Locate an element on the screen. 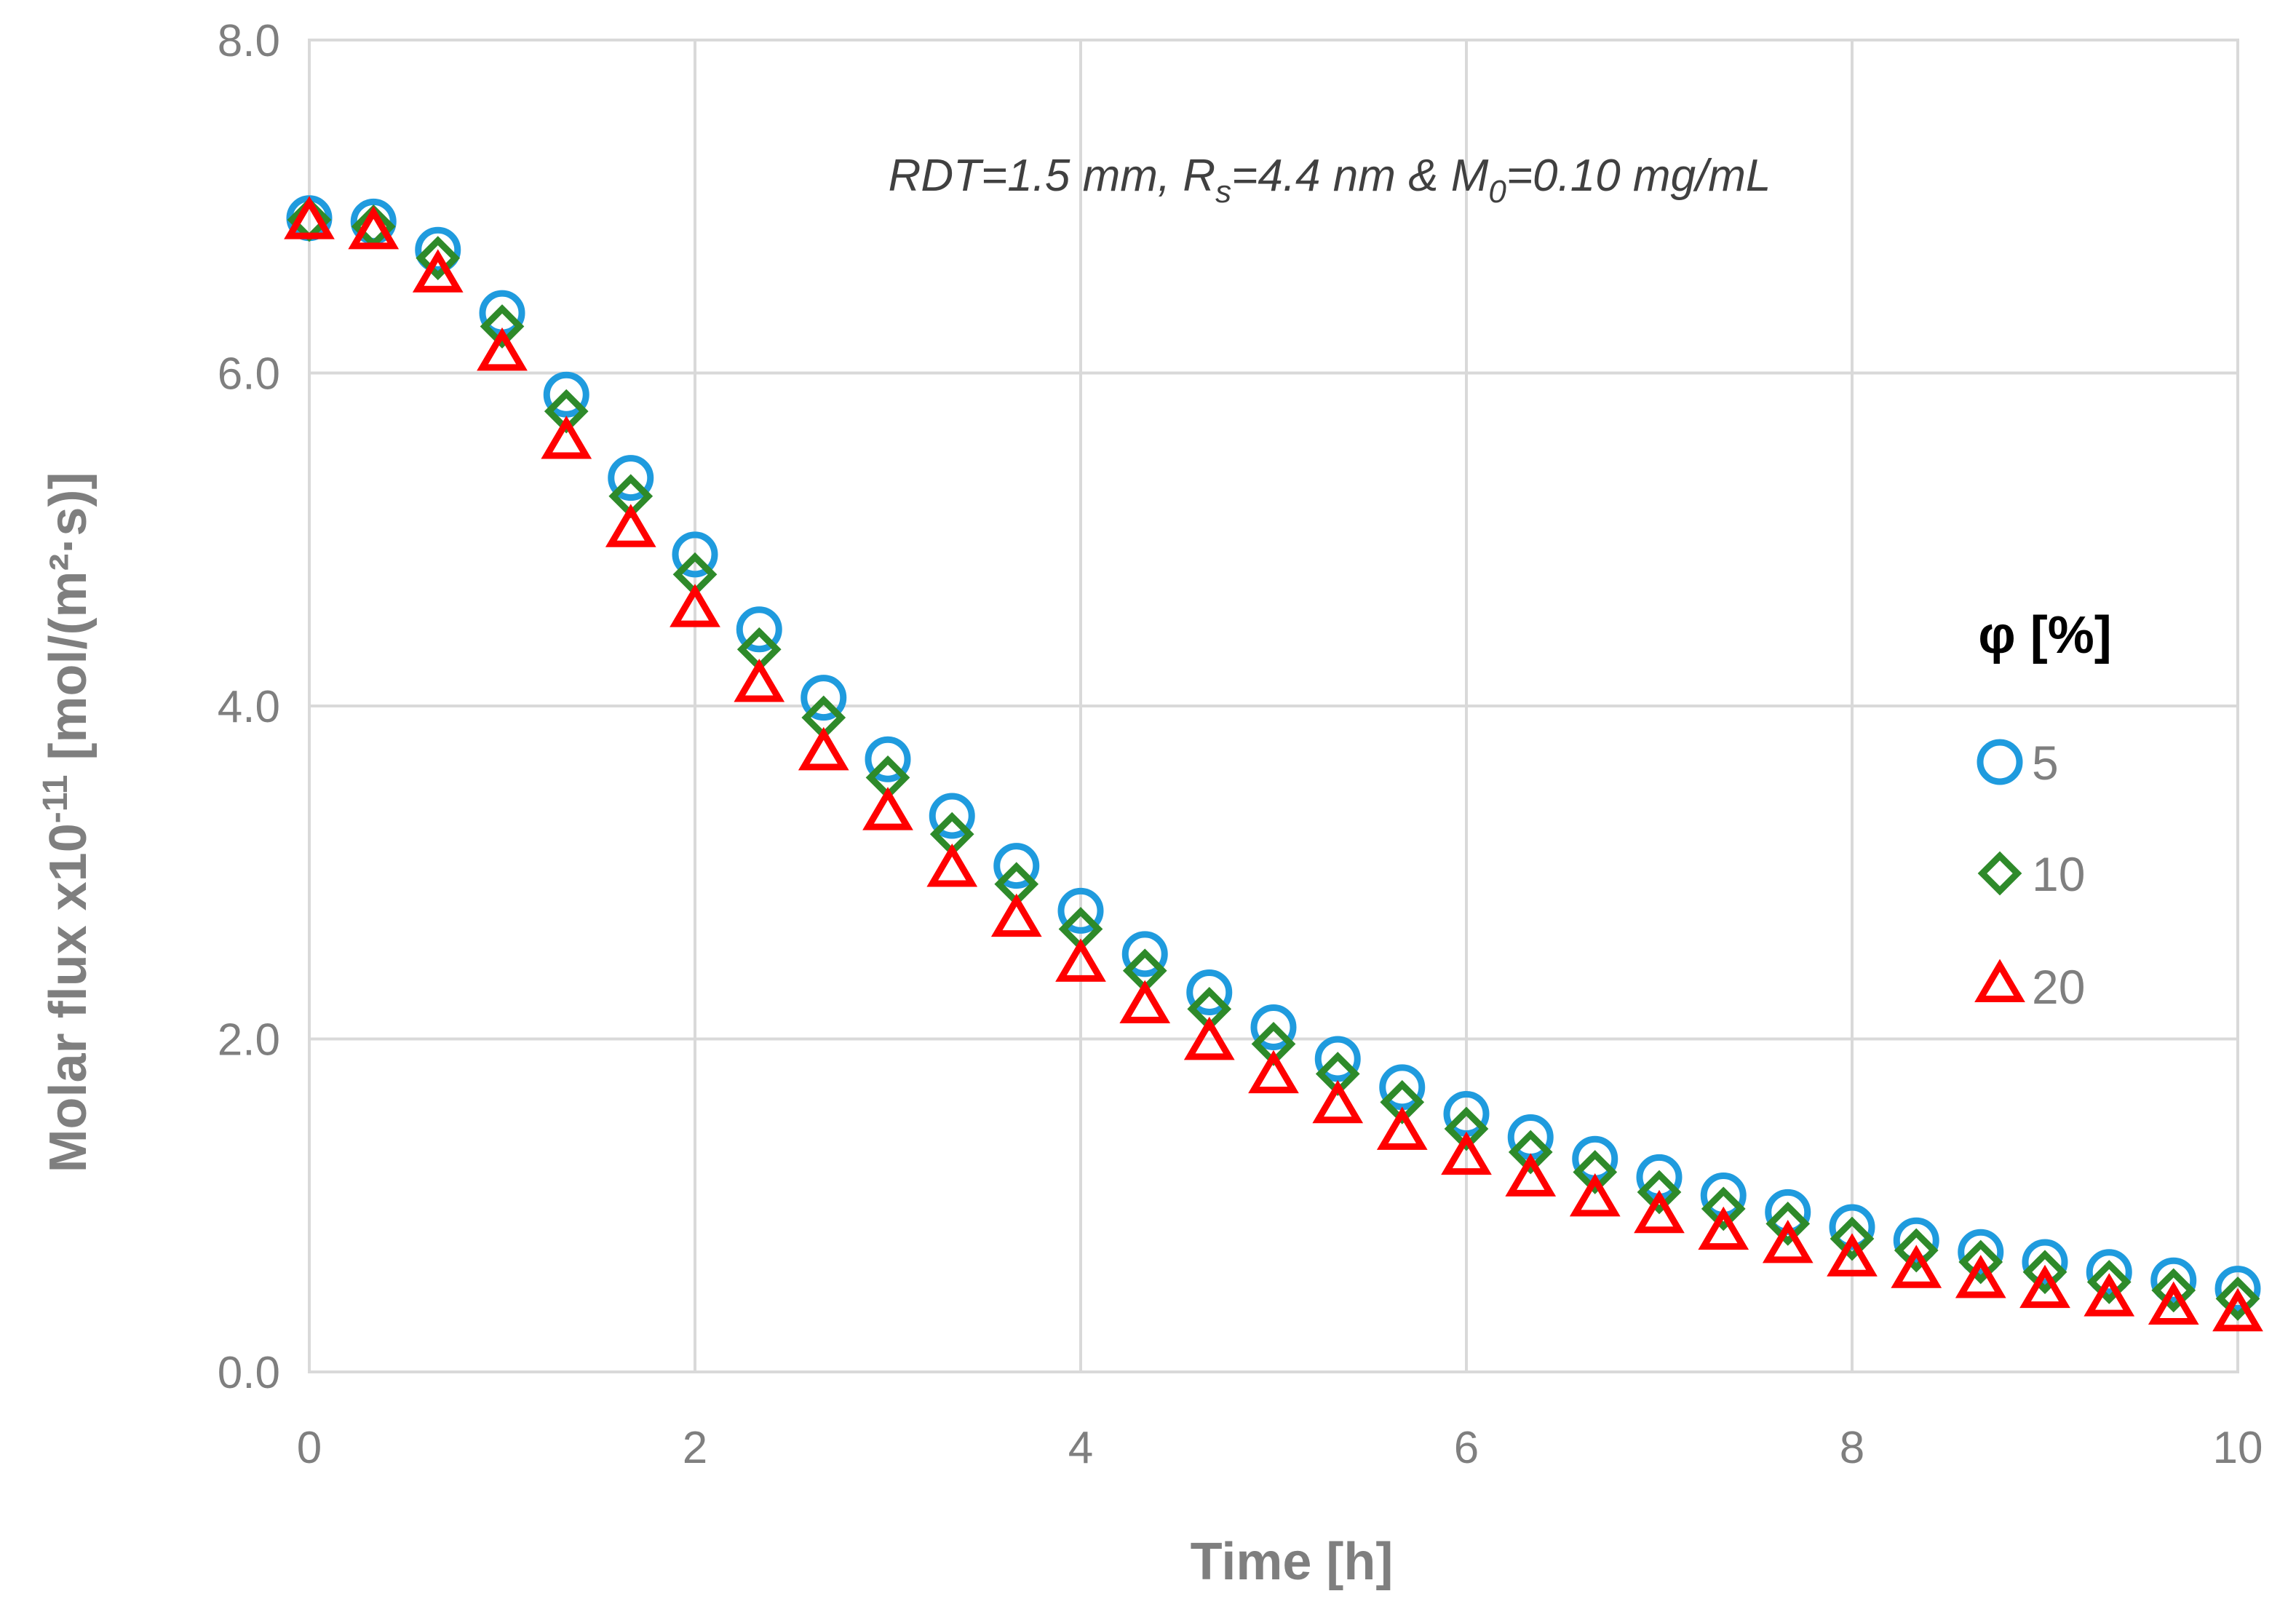 The width and height of the screenshot is (2296, 1607). x-tick-label: 4 is located at coordinates (1080, 1448).